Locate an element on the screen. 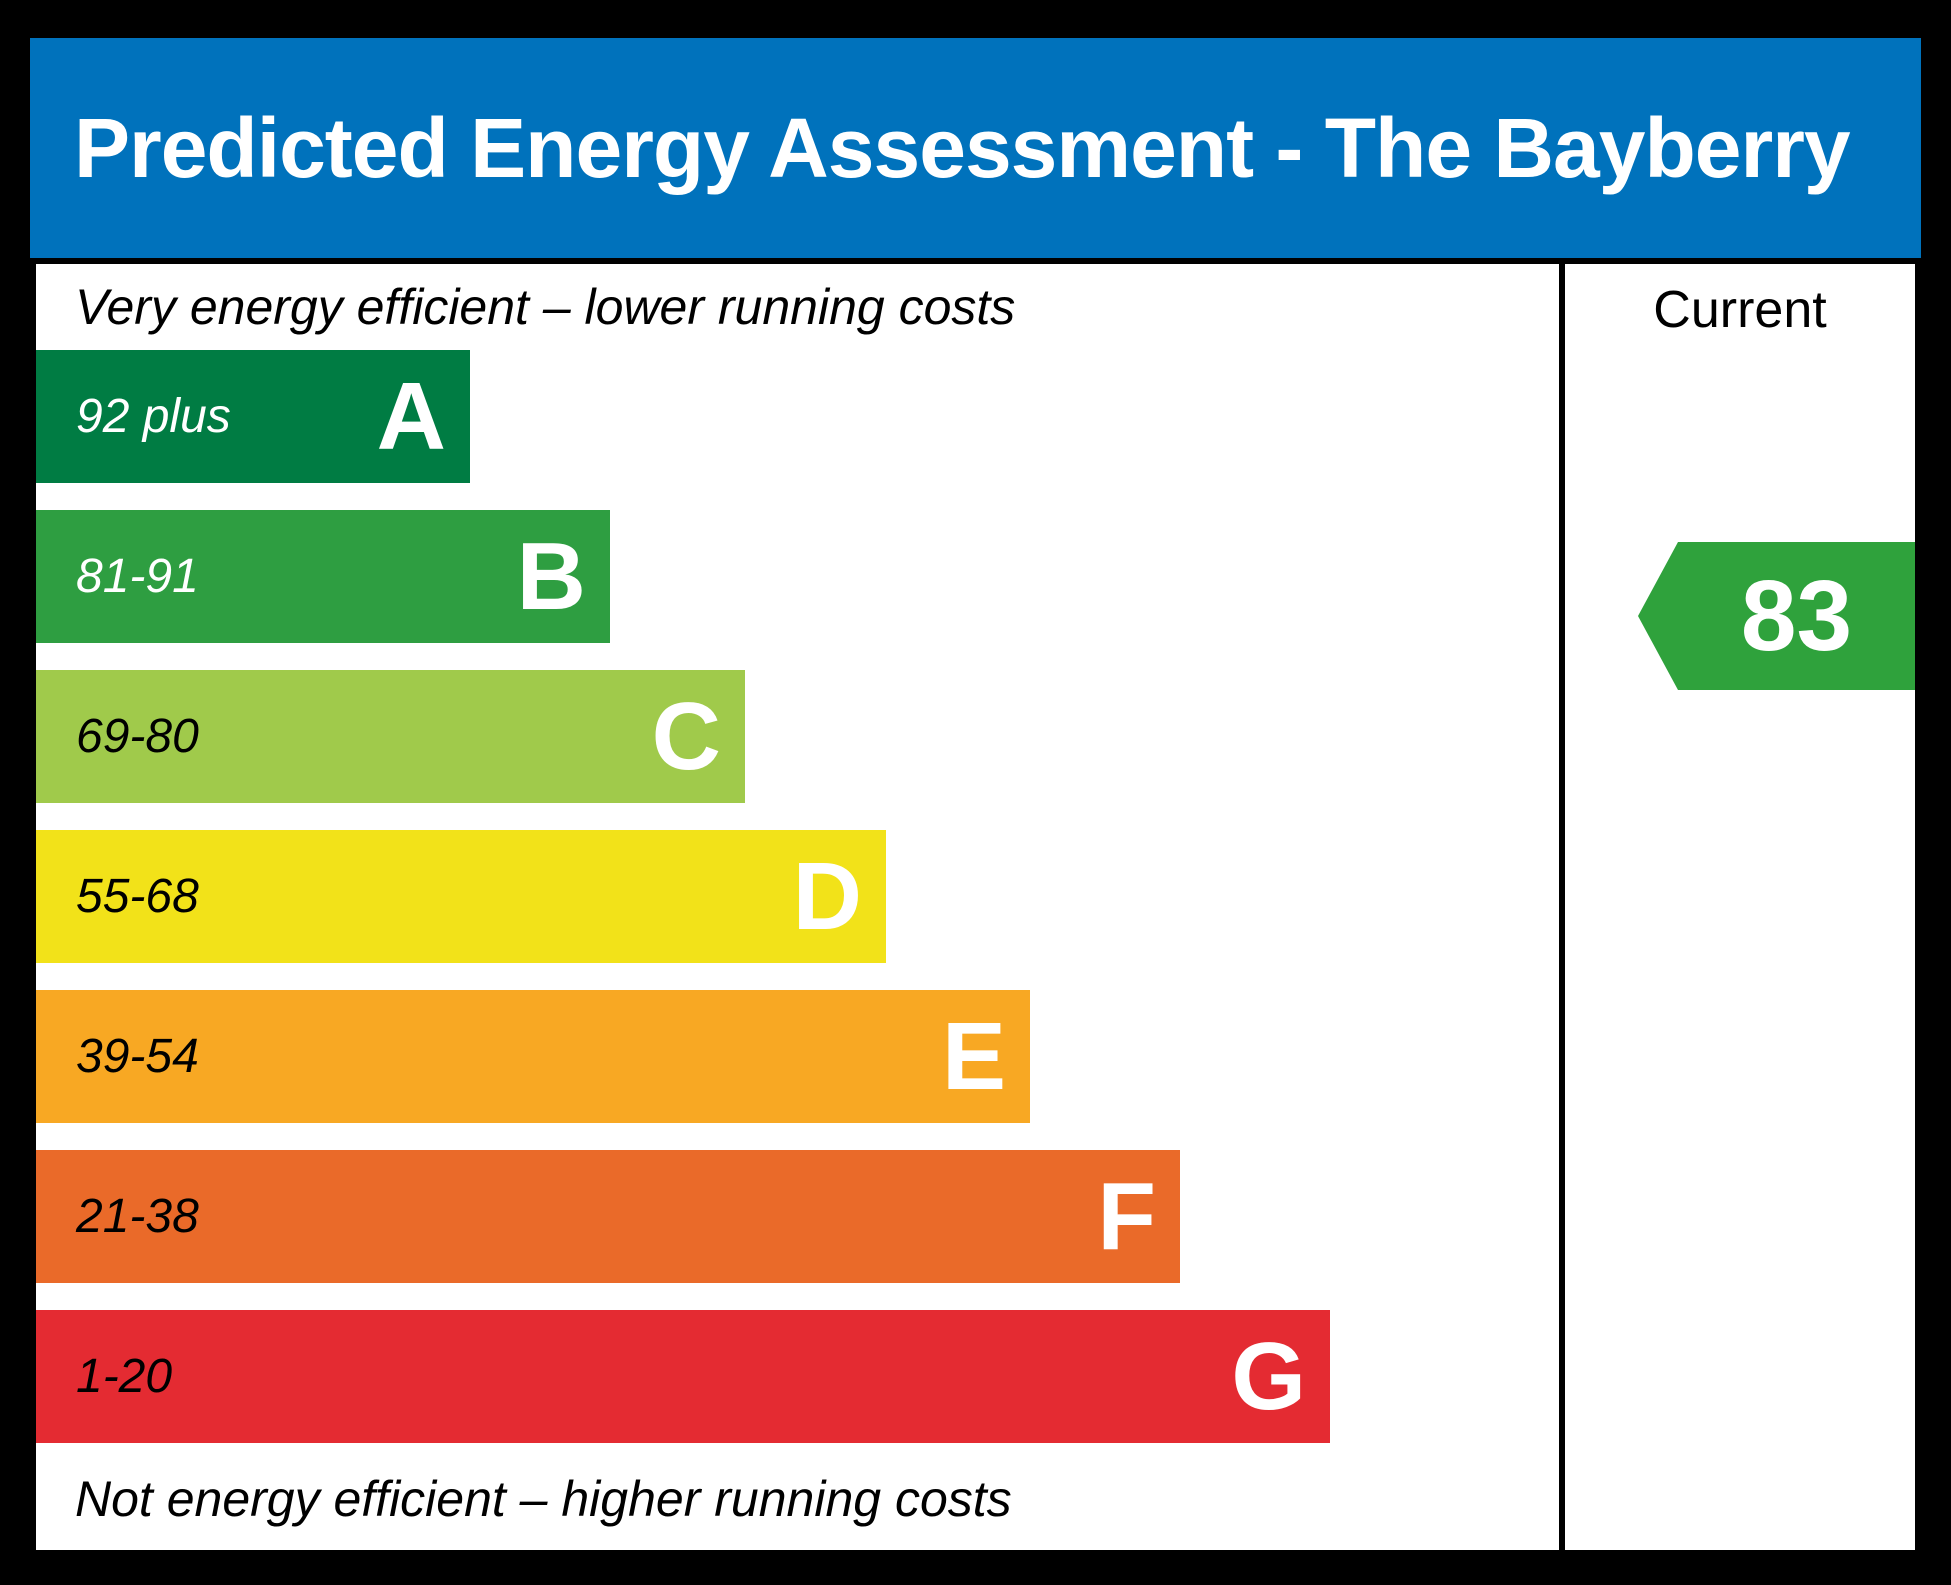 This screenshot has width=1951, height=1585. band-range-label: 21-38 is located at coordinates (137, 1216).